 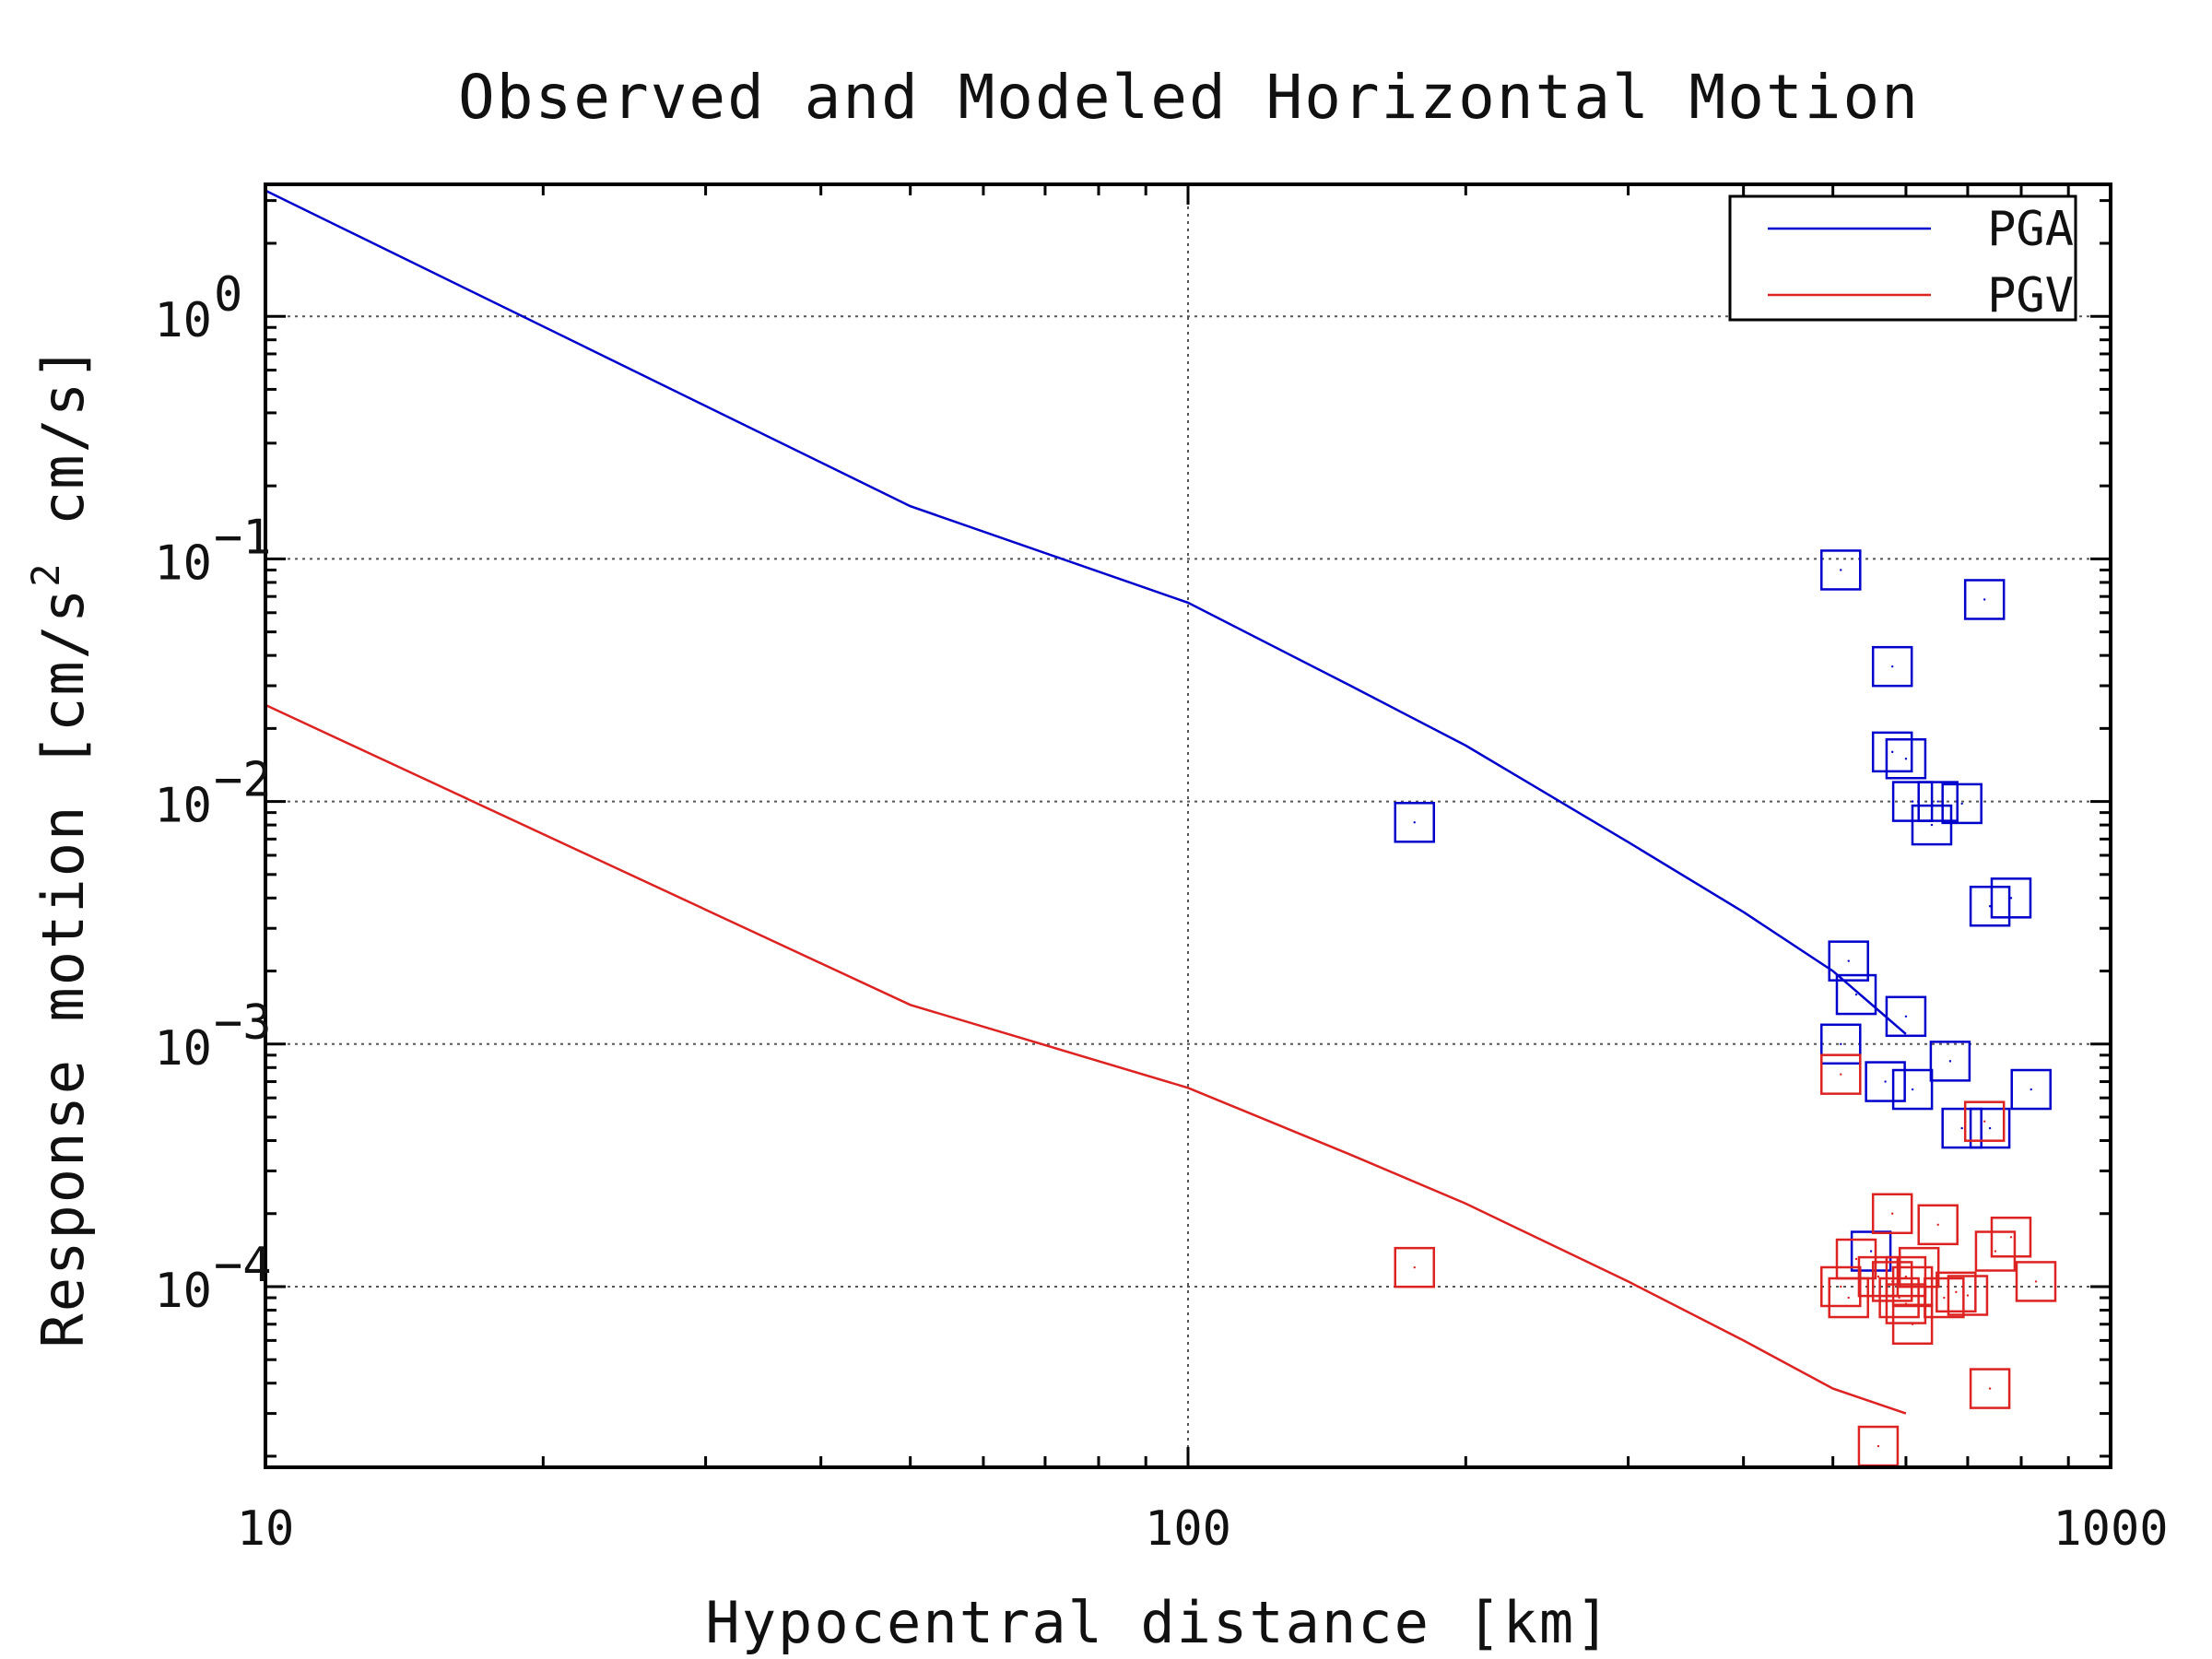 What do you see at coordinates (228, 295) in the screenshot?
I see `y-tick-label-exponent: 0` at bounding box center [228, 295].